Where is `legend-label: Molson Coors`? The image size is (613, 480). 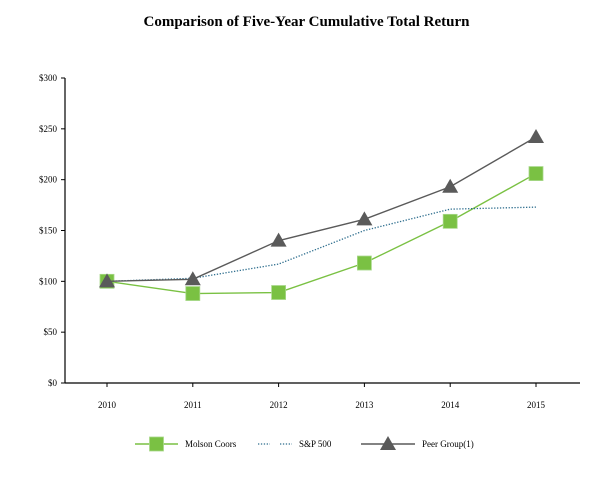 legend-label: Molson Coors is located at coordinates (211, 444).